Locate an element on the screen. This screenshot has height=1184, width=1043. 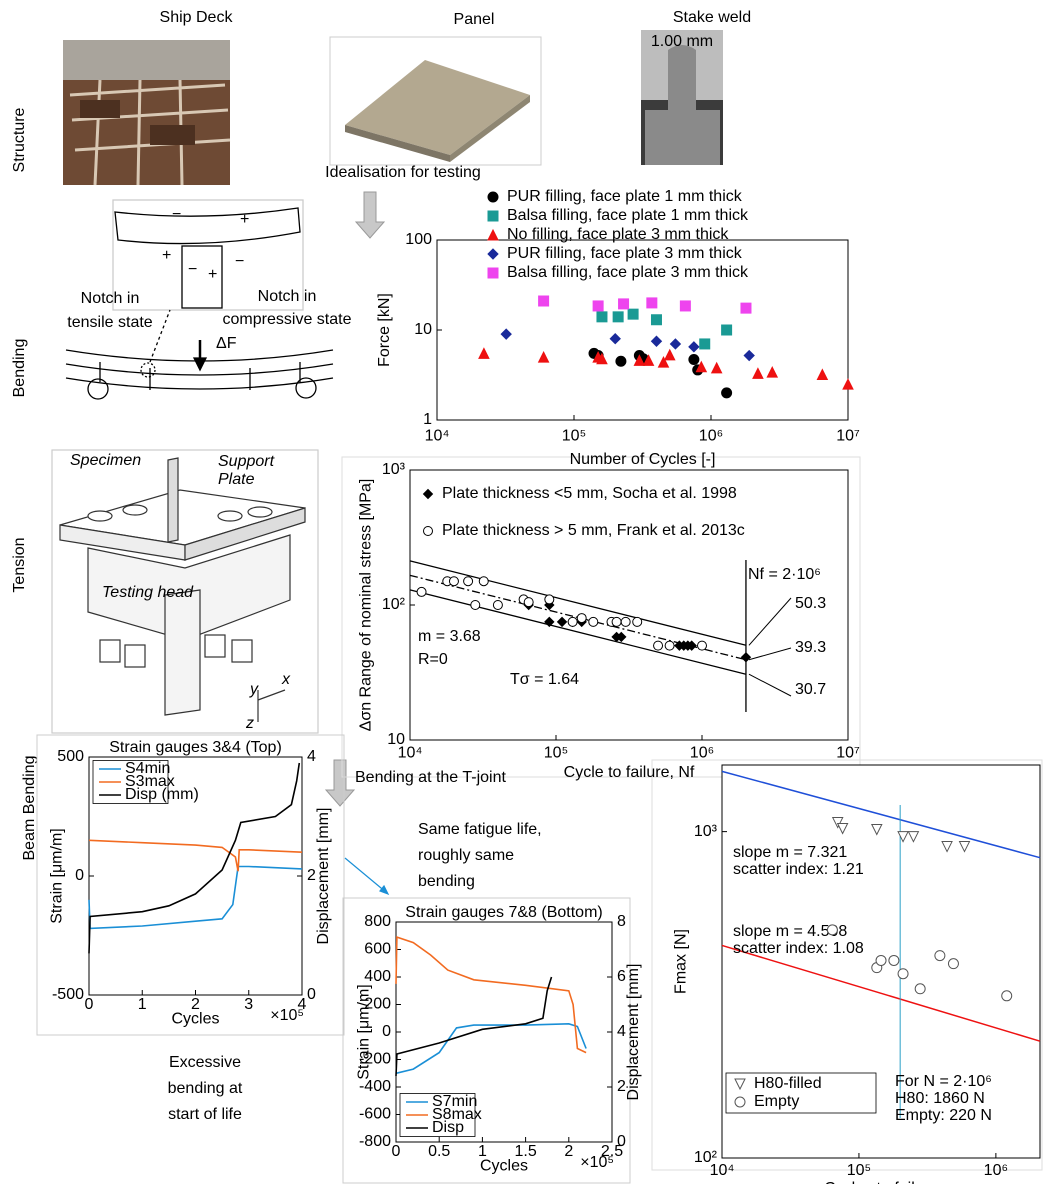
axis-letter: x is located at coordinates (286, 679).